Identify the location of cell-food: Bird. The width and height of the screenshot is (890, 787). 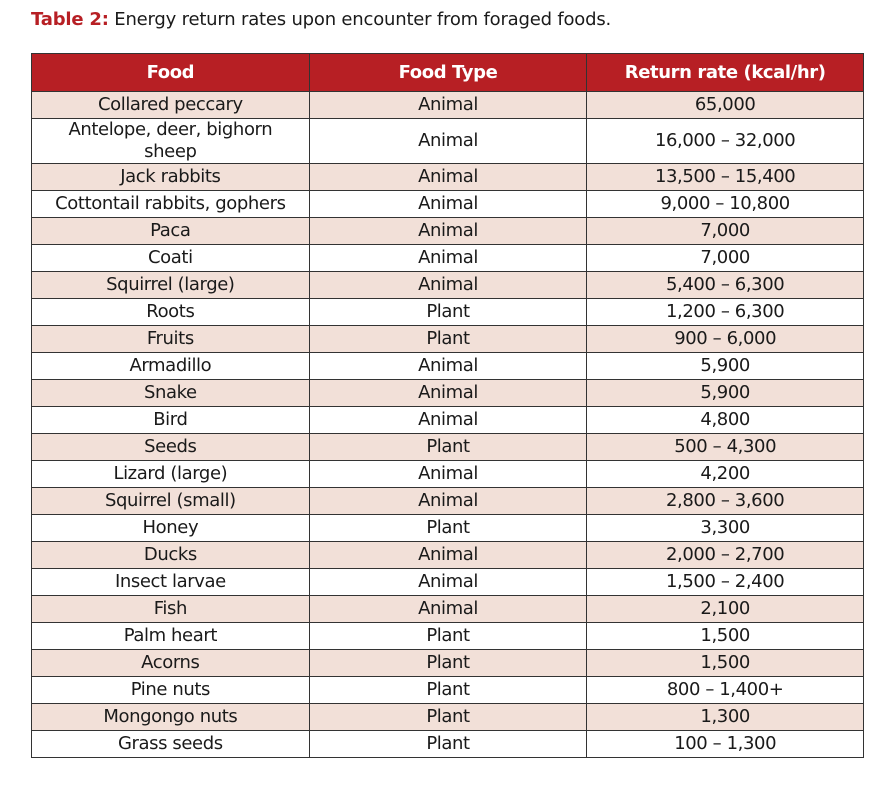
(170, 420).